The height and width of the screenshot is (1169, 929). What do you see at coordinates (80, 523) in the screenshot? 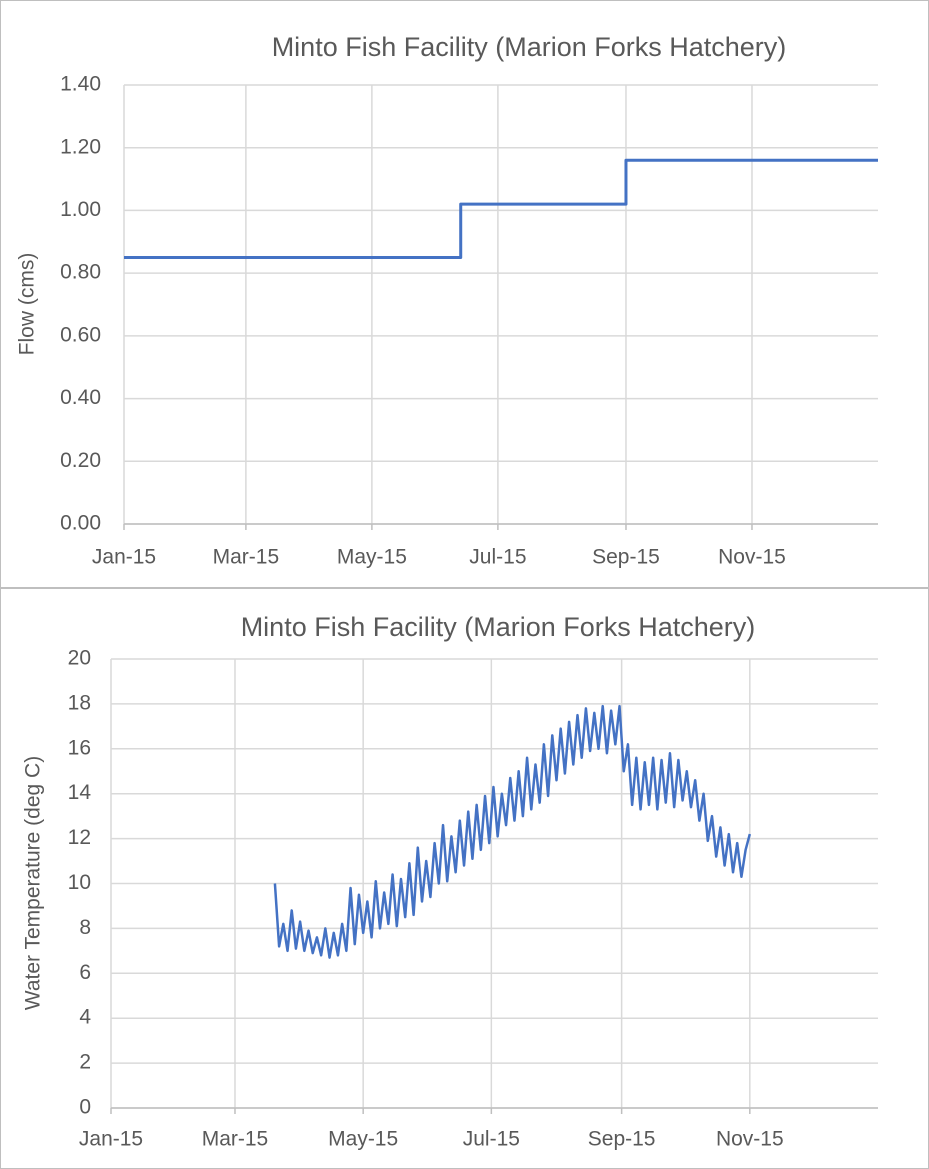
I see `y-tick-label: 0.00` at bounding box center [80, 523].